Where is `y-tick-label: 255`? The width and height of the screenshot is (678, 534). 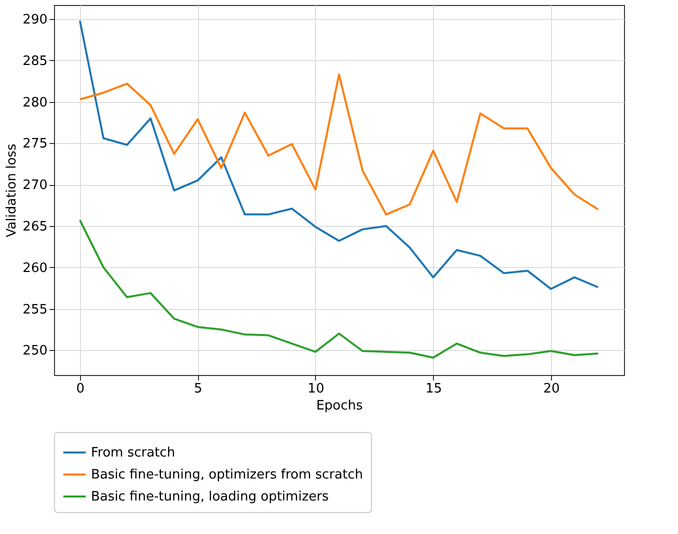
y-tick-label: 255 is located at coordinates (35, 310).